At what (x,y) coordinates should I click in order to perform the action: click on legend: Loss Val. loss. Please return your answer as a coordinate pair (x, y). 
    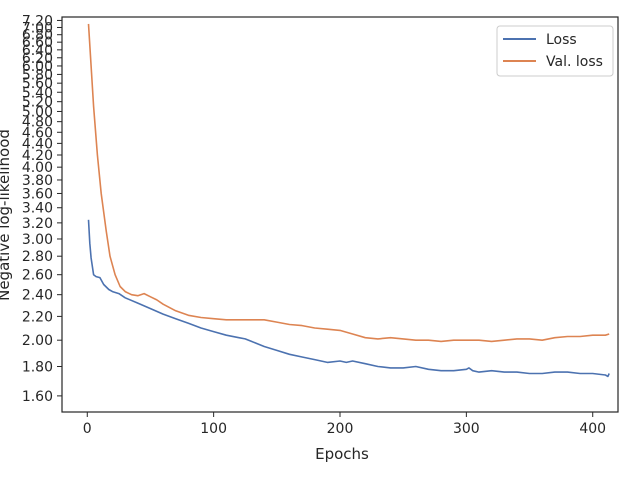
    Looking at the image, I should click on (555, 51).